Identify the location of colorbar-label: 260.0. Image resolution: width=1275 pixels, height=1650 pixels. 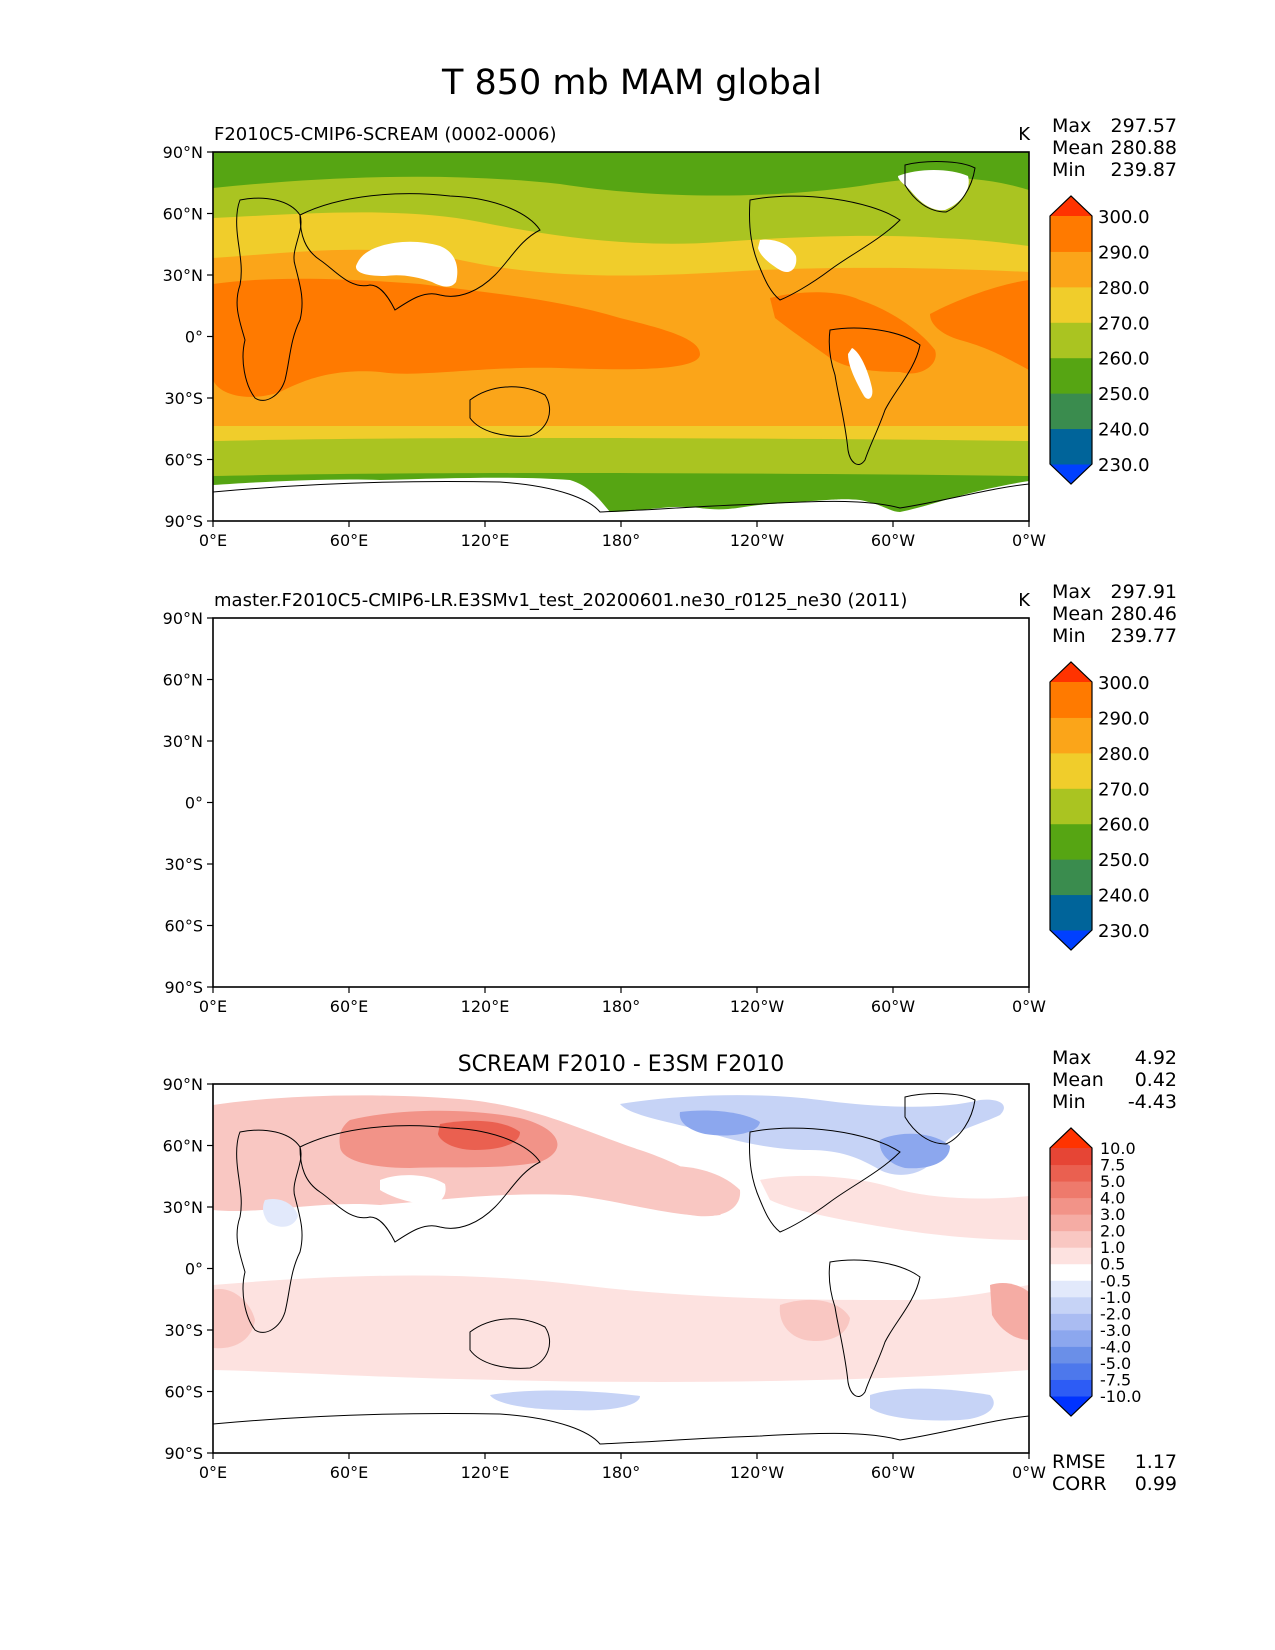
(1124, 825).